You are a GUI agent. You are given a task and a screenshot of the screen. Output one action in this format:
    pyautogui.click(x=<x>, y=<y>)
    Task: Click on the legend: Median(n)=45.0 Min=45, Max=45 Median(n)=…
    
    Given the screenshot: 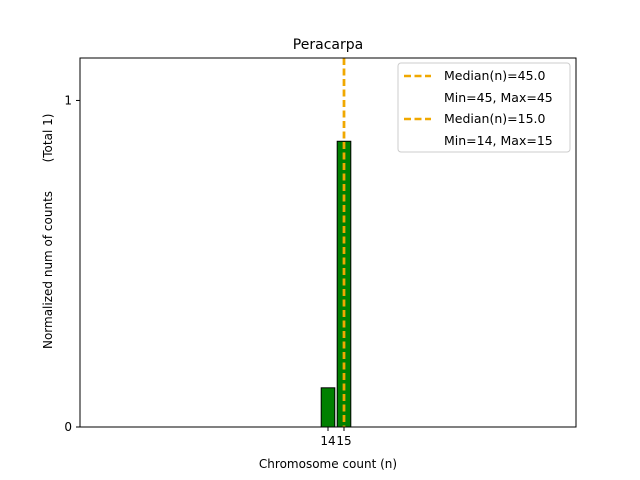 What is the action you would take?
    pyautogui.click(x=484, y=107)
    